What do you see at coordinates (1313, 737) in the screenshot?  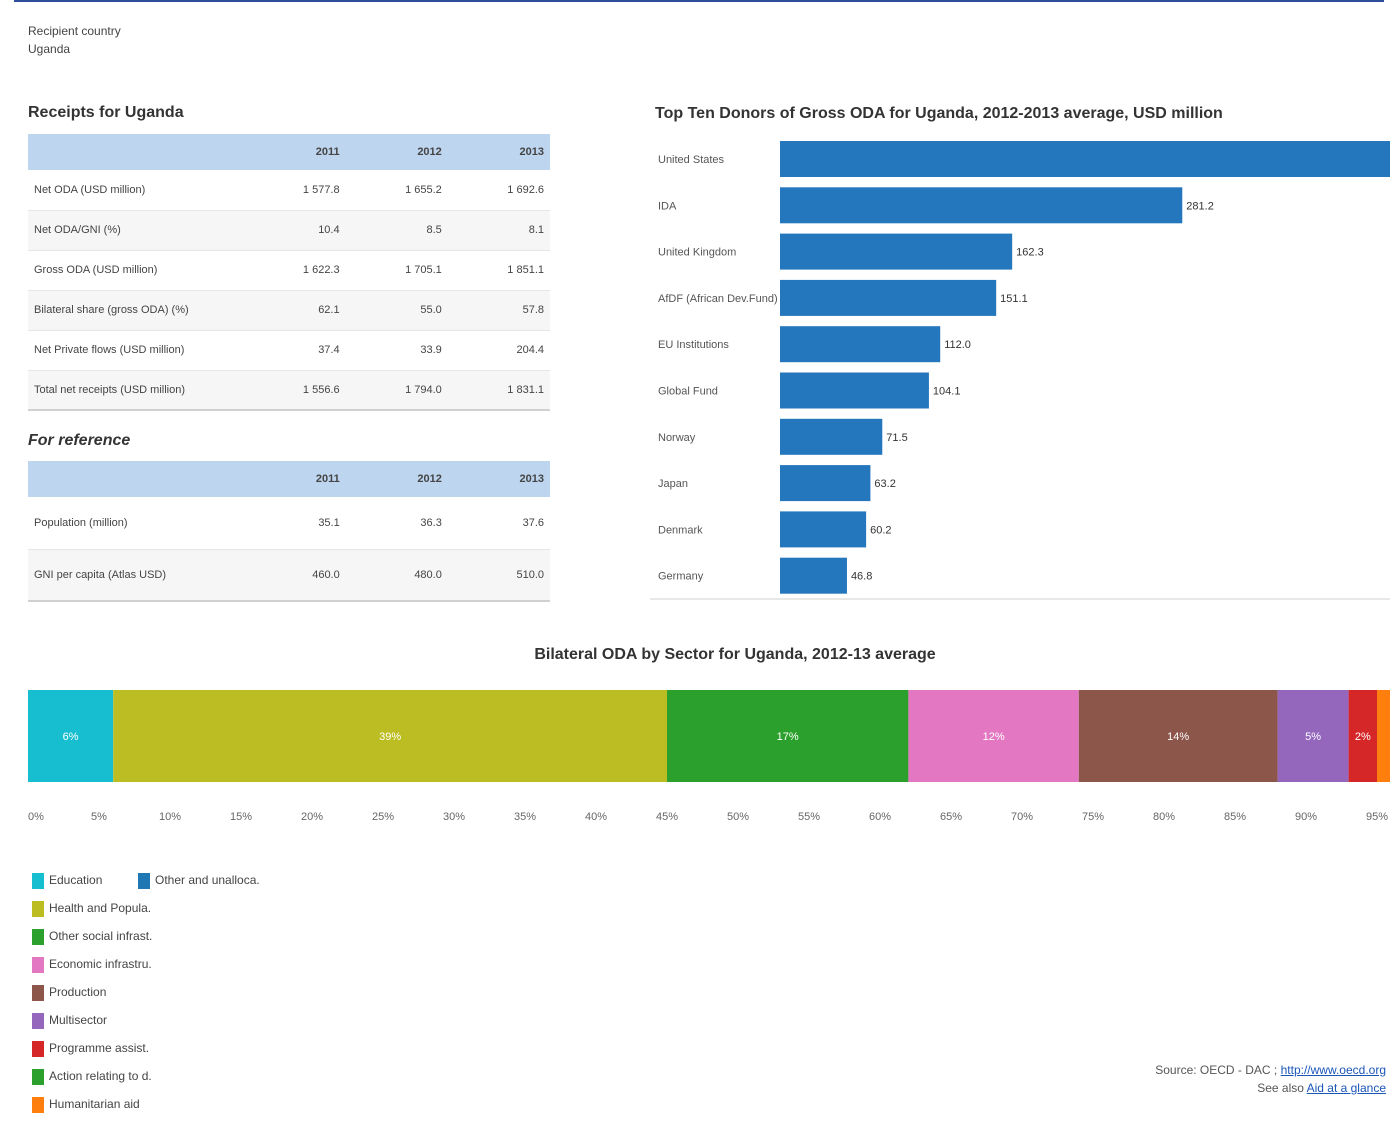 I see `segment-label: 5%` at bounding box center [1313, 737].